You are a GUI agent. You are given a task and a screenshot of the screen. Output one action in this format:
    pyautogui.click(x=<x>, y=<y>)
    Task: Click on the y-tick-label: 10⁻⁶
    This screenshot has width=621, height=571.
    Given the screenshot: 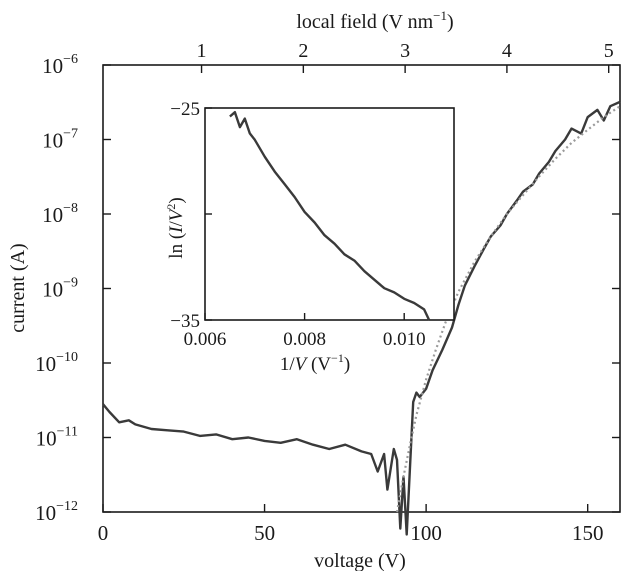 What is the action you would take?
    pyautogui.click(x=60, y=65)
    